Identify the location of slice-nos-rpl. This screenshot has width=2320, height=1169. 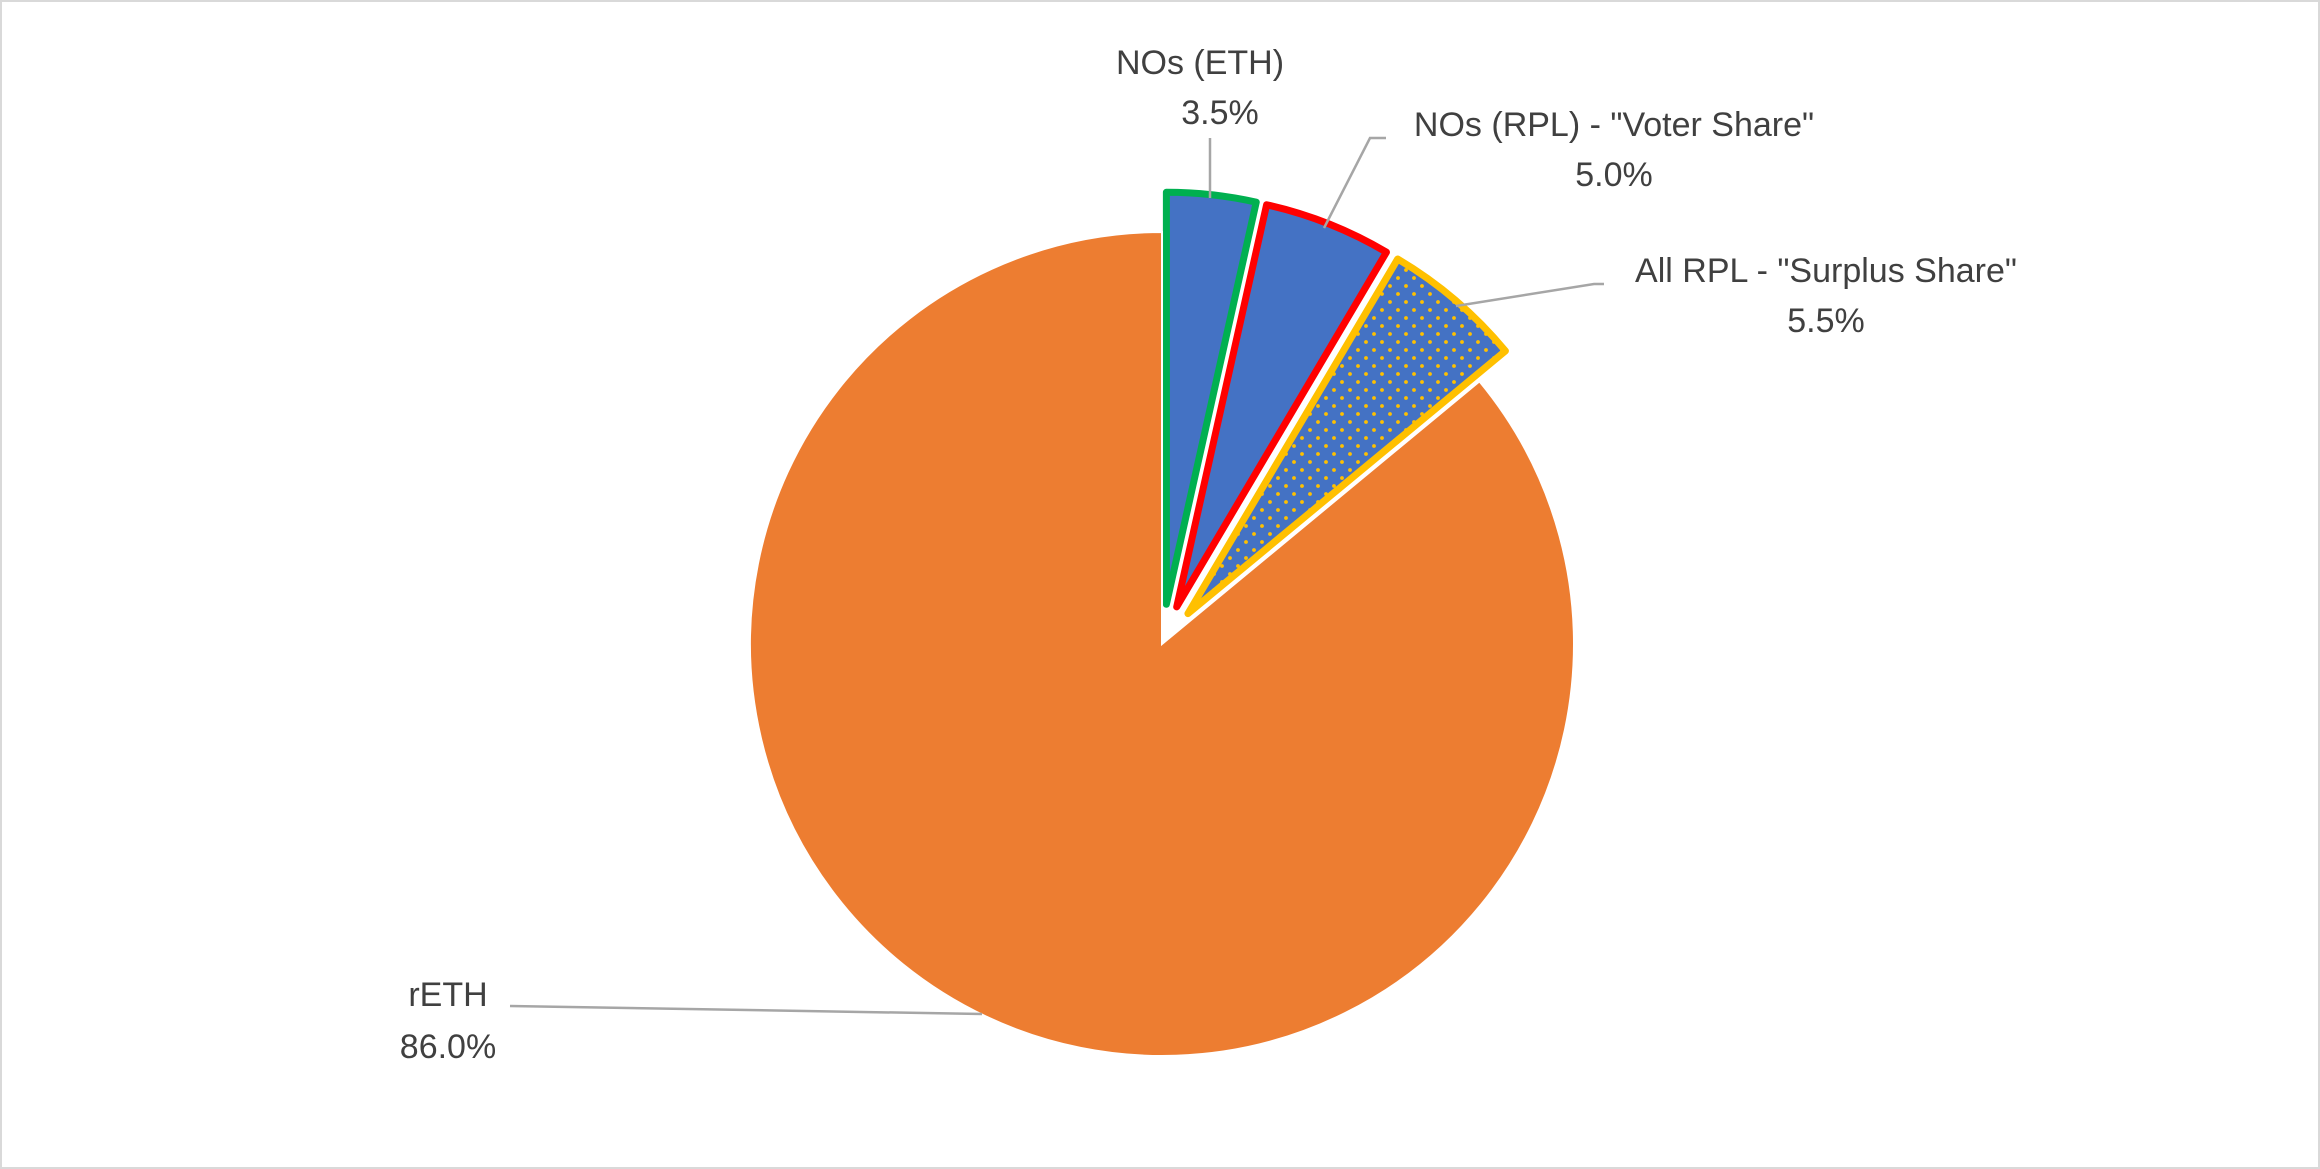
(1281, 406).